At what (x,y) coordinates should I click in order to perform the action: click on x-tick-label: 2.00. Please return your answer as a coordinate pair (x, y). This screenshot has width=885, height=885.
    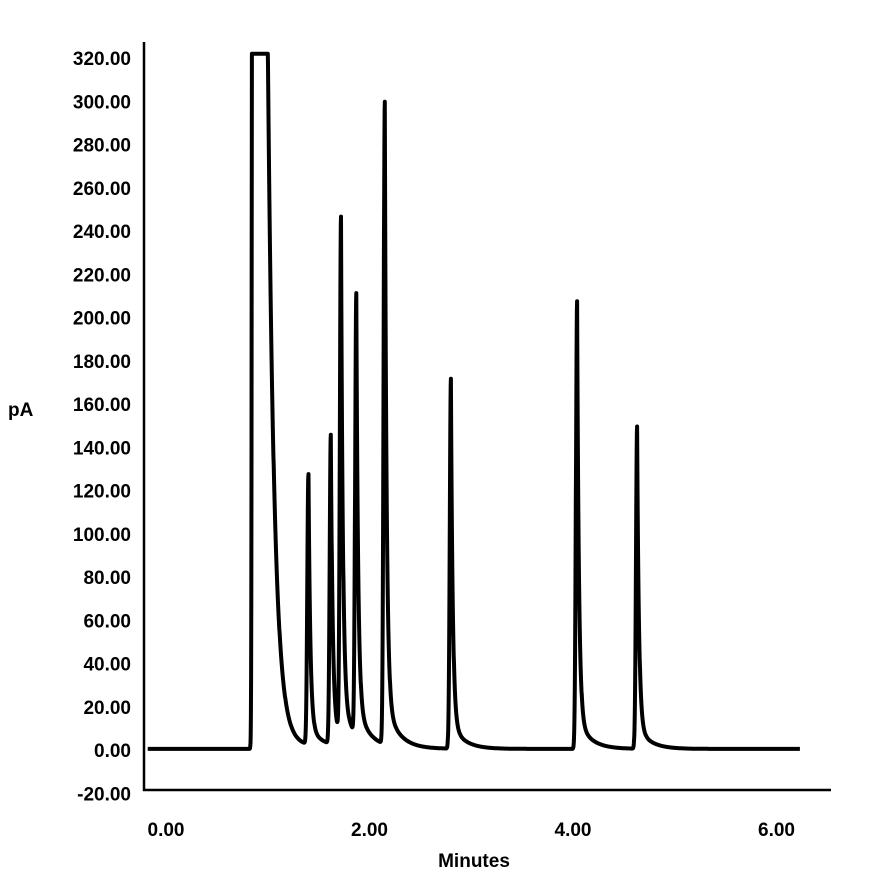
    Looking at the image, I should click on (369, 830).